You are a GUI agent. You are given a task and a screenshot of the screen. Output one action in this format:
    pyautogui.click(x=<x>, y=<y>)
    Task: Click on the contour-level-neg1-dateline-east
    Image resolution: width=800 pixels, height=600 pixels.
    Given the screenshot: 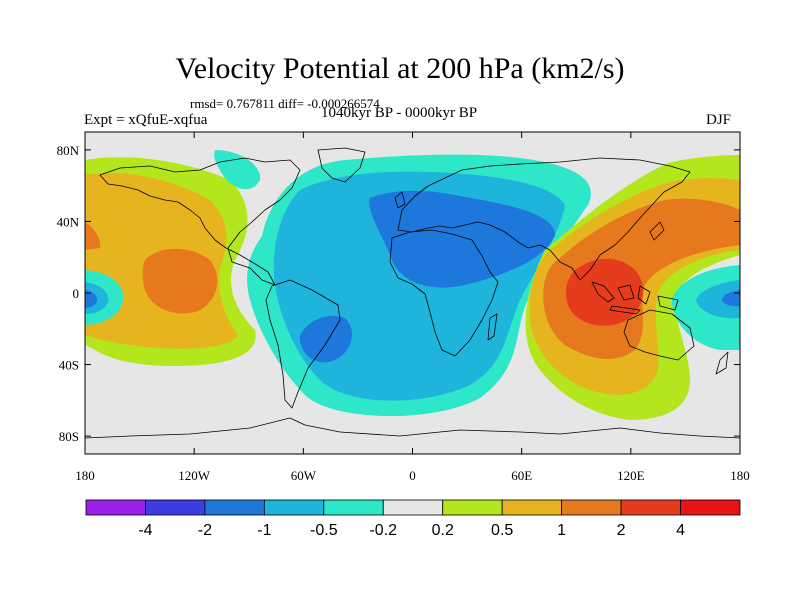 What is the action you would take?
    pyautogui.click(x=731, y=298)
    